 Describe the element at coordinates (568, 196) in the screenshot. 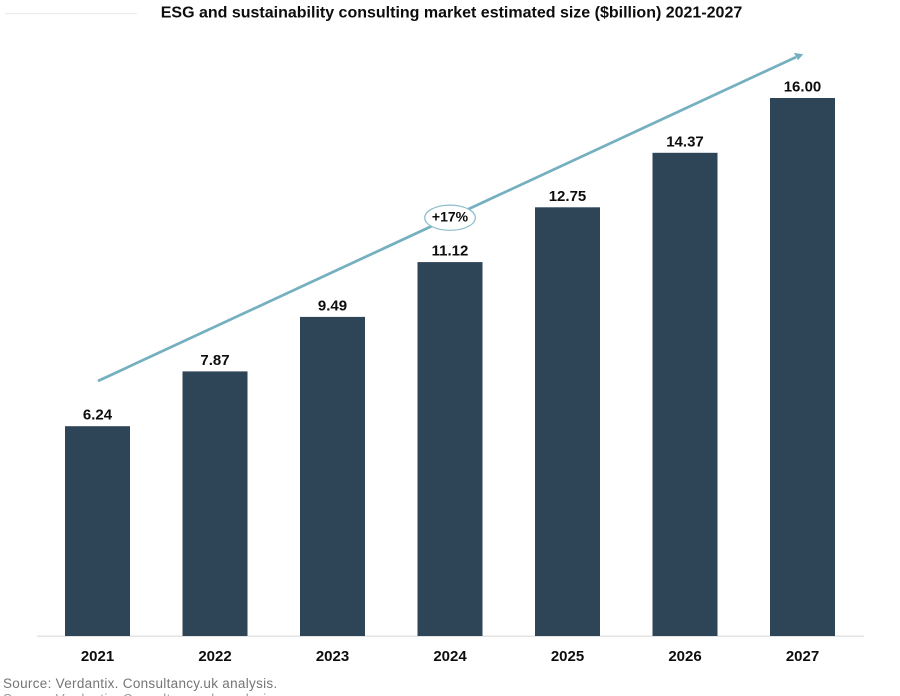

I see `svg-text: 12.75` at that location.